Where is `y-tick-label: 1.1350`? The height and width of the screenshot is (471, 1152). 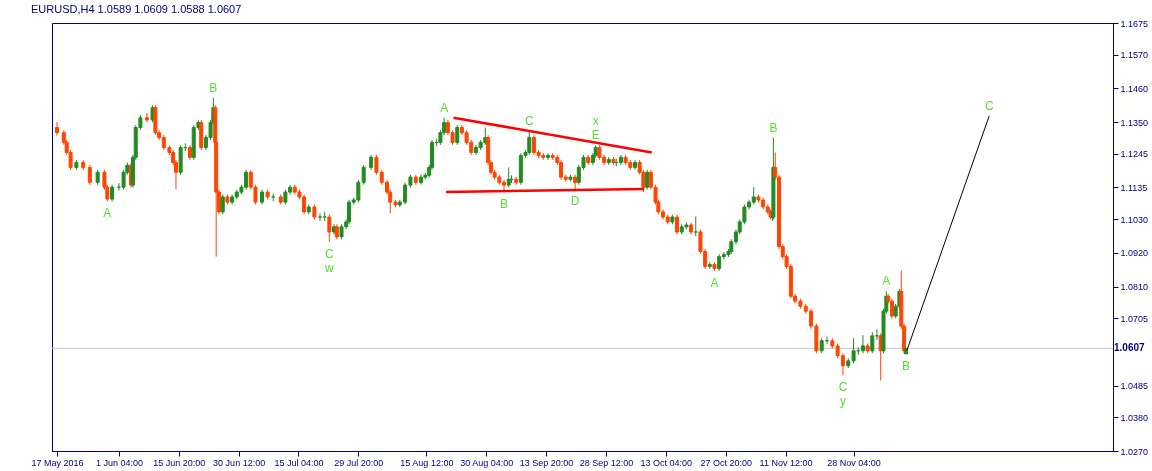
y-tick-label: 1.1350 is located at coordinates (1134, 122).